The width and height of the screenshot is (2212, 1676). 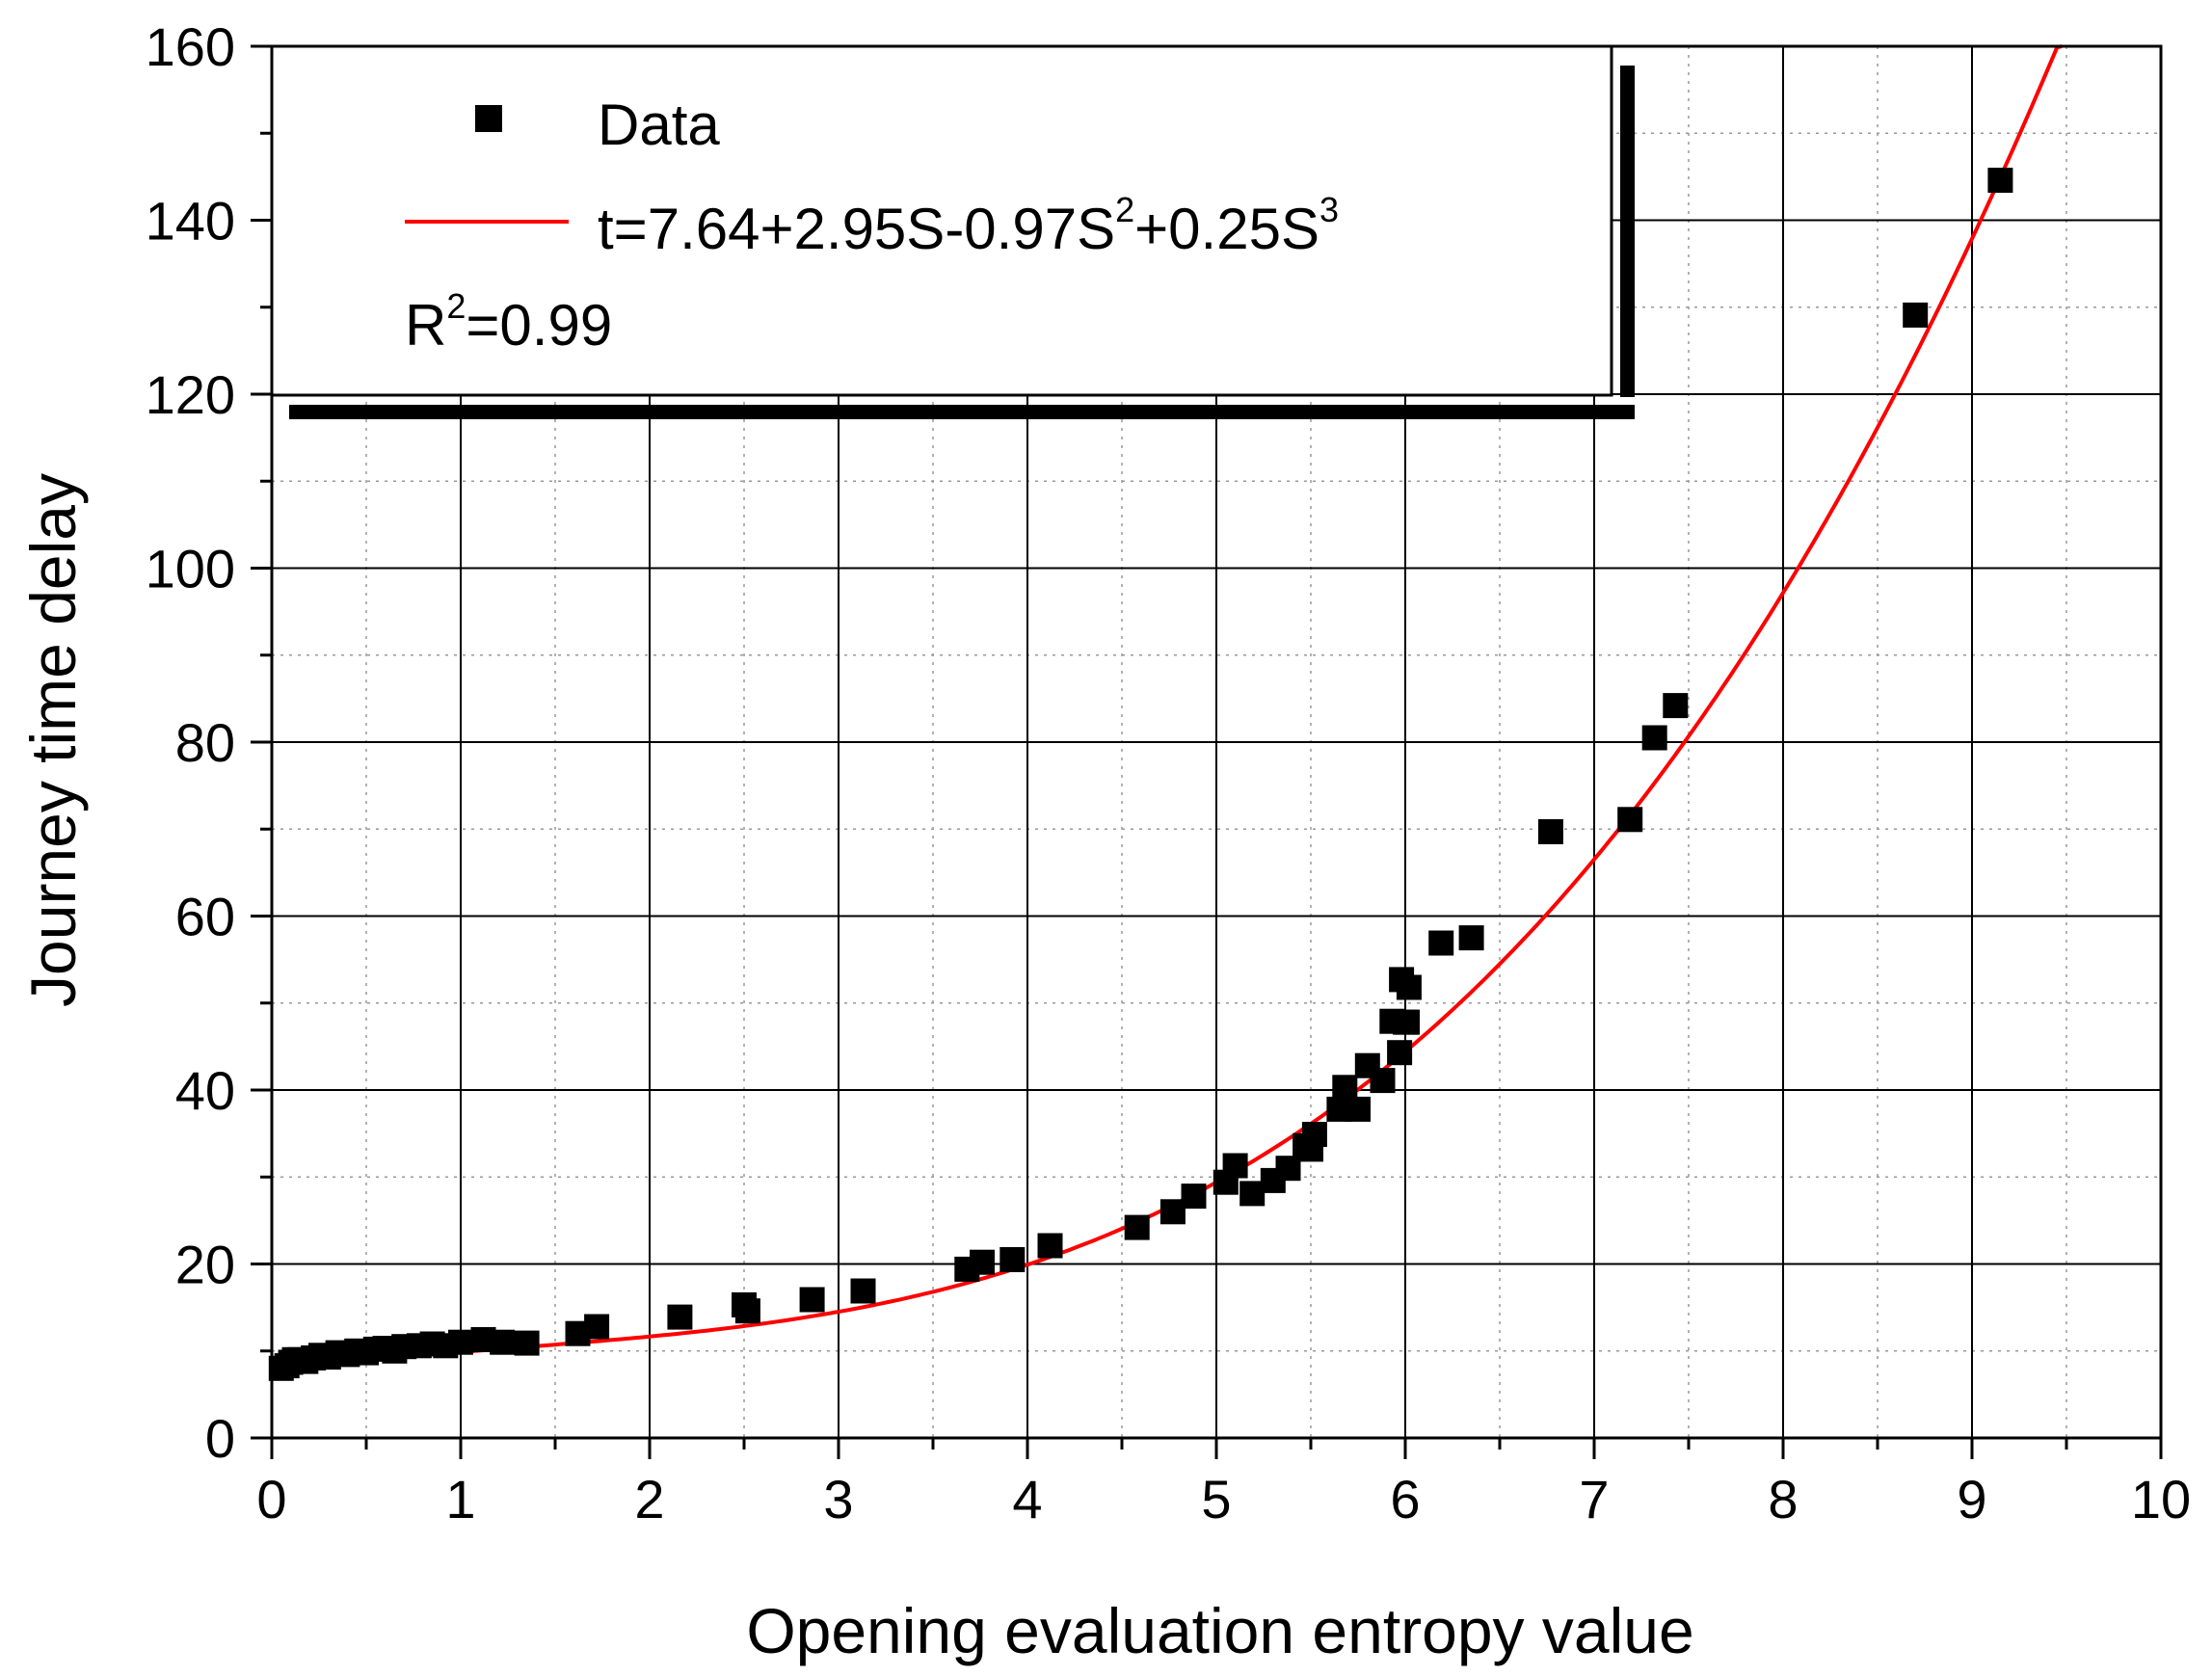 What do you see at coordinates (205, 1090) in the screenshot?
I see `y-tick-label: 40` at bounding box center [205, 1090].